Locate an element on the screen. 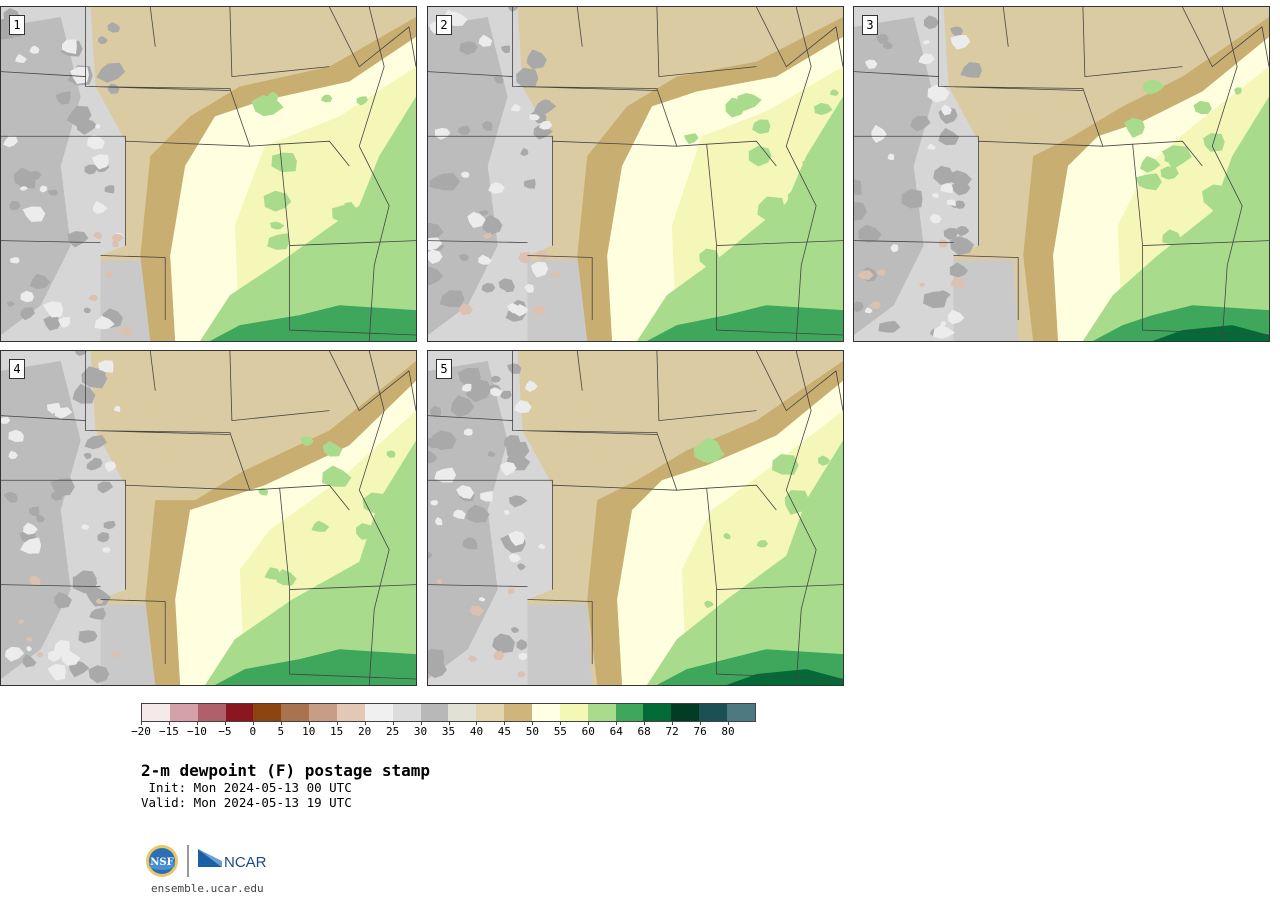 This screenshot has width=1280, height=901. colorbar-tick-label: 45 is located at coordinates (504, 731).